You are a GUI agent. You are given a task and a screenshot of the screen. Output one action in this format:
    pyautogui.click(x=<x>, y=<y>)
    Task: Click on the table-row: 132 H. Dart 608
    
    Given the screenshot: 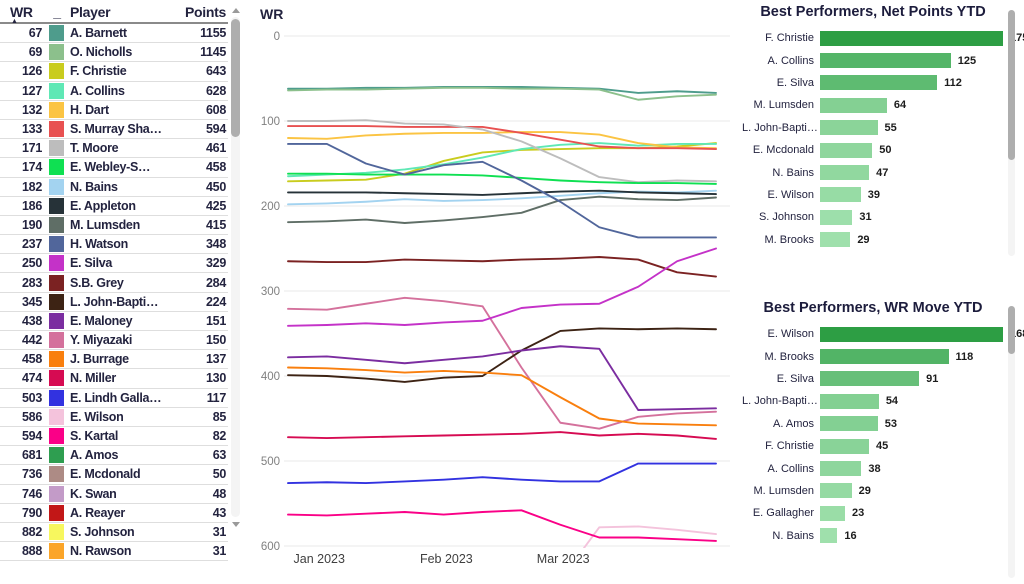 What is the action you would take?
    pyautogui.click(x=114, y=110)
    